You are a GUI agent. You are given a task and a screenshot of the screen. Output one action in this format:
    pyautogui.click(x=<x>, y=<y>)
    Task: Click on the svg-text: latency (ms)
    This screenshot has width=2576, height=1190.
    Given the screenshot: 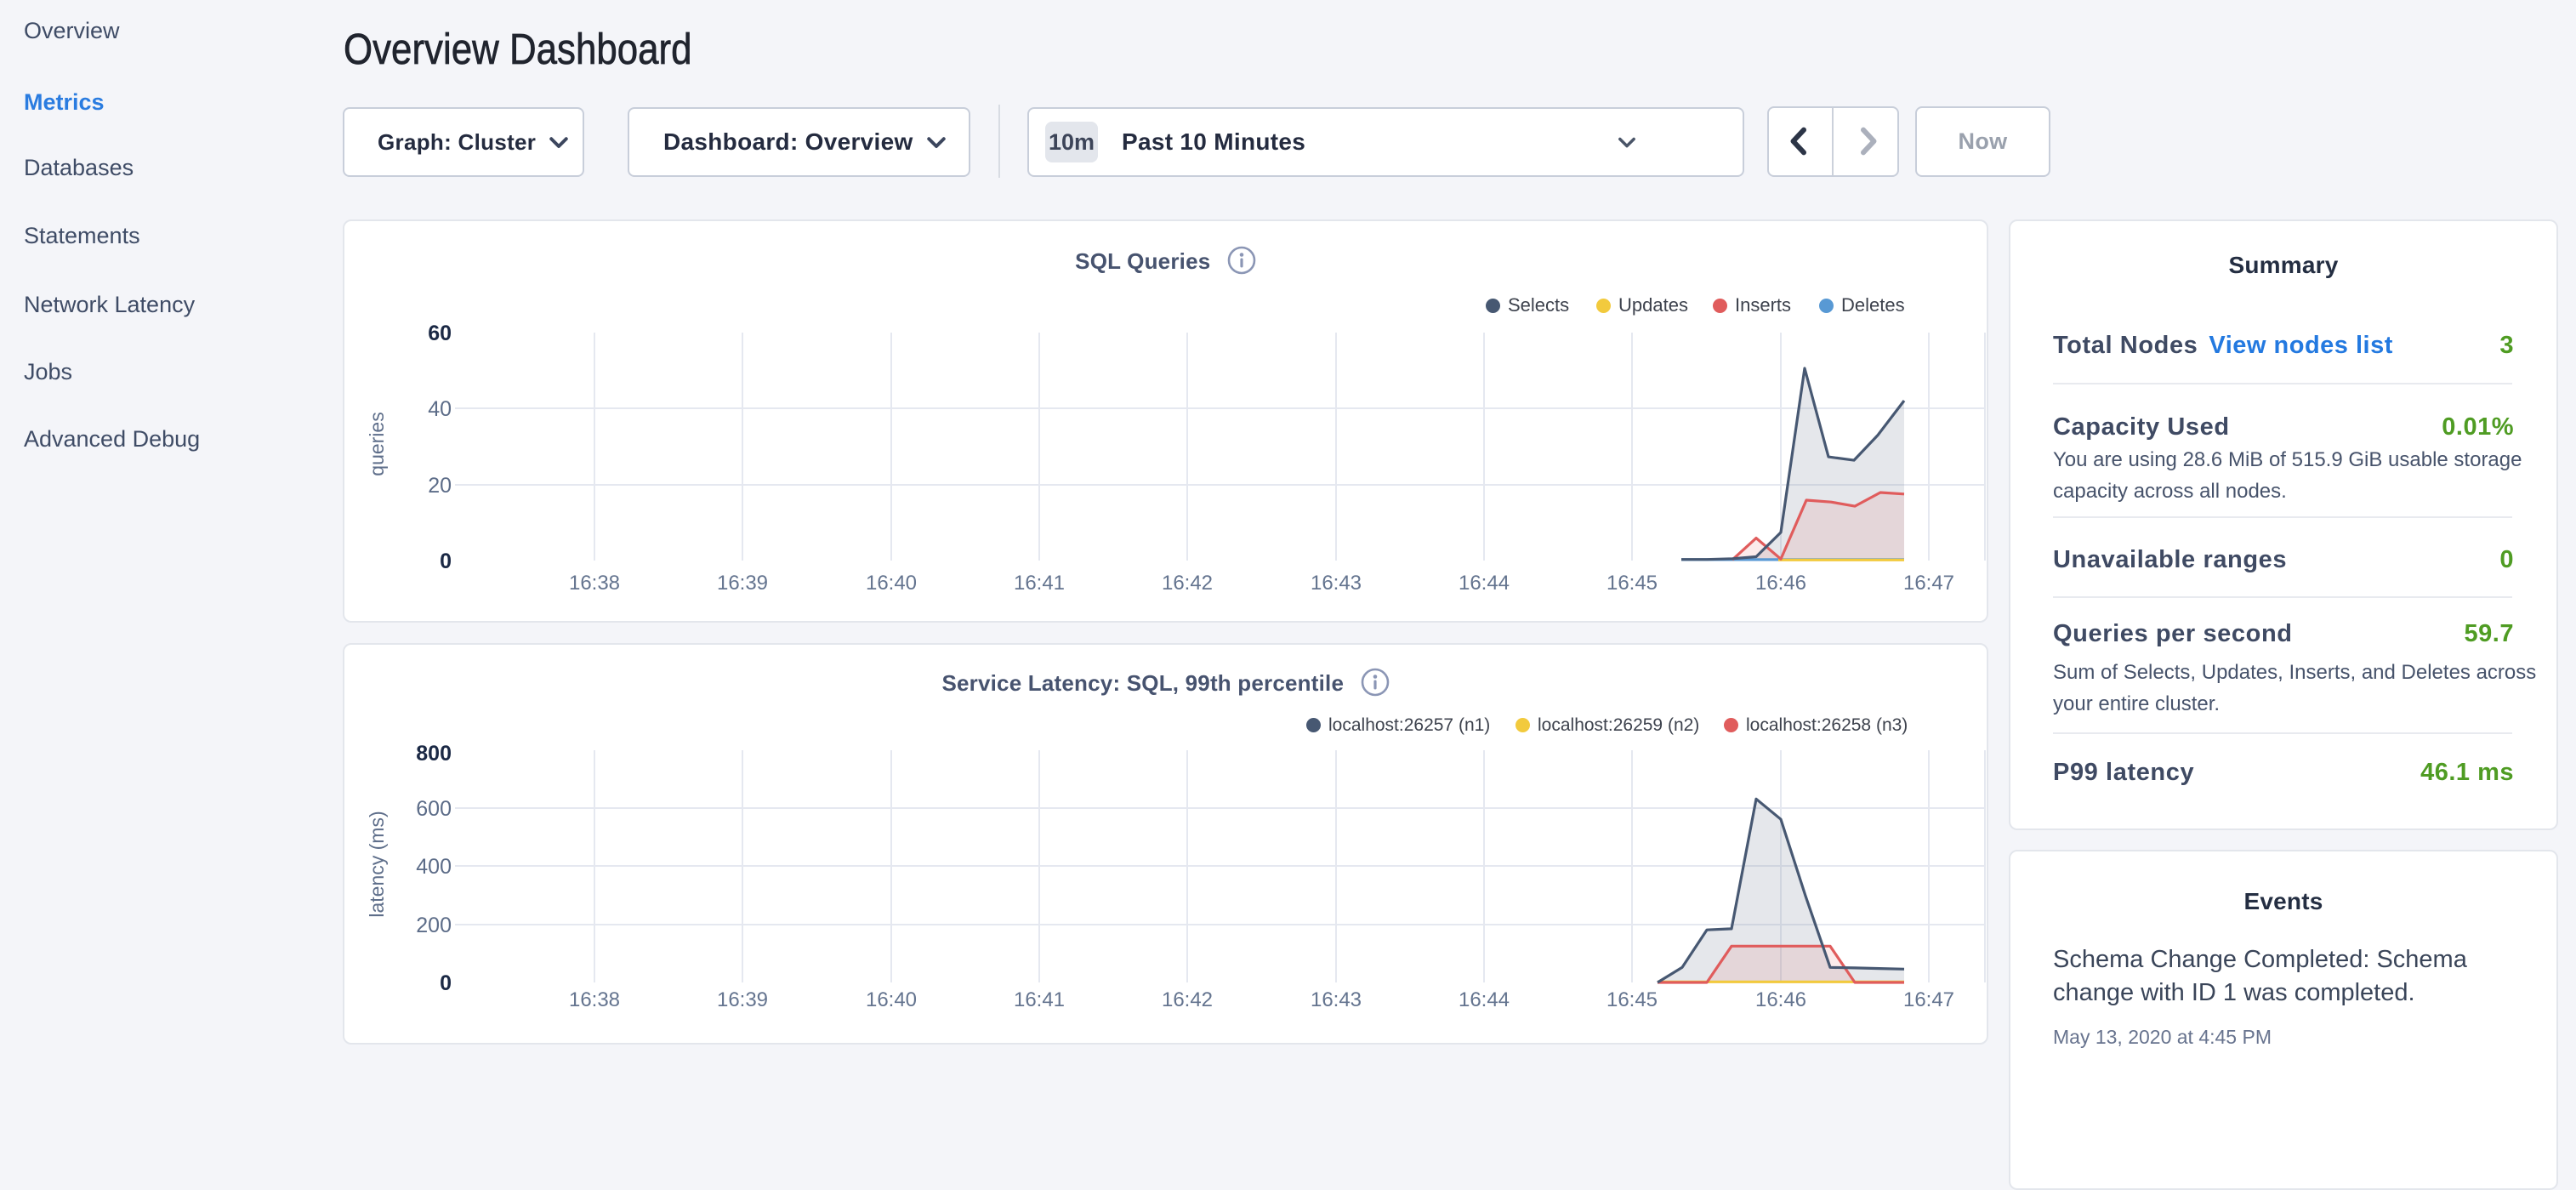 What is the action you would take?
    pyautogui.click(x=377, y=864)
    